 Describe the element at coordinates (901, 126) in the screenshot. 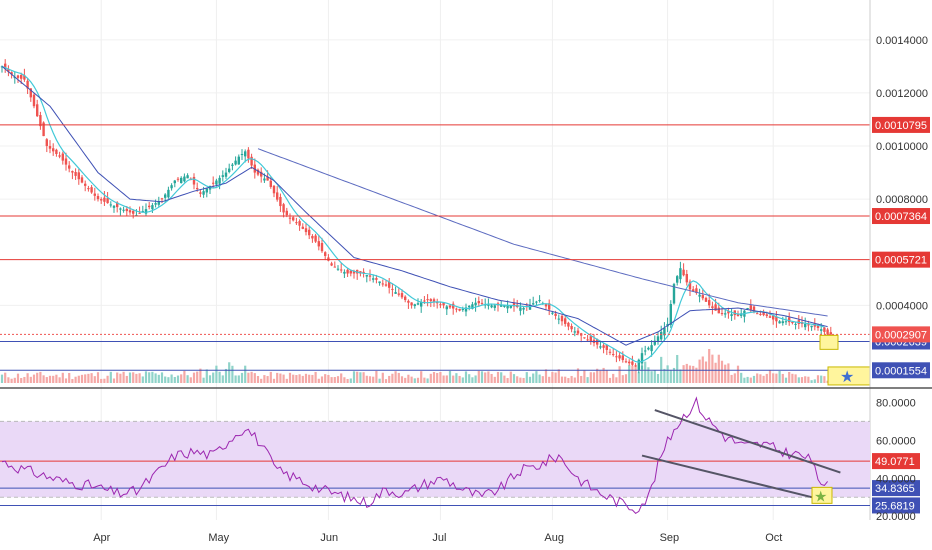

I see `price-level-badge-label: 0.0010795` at that location.